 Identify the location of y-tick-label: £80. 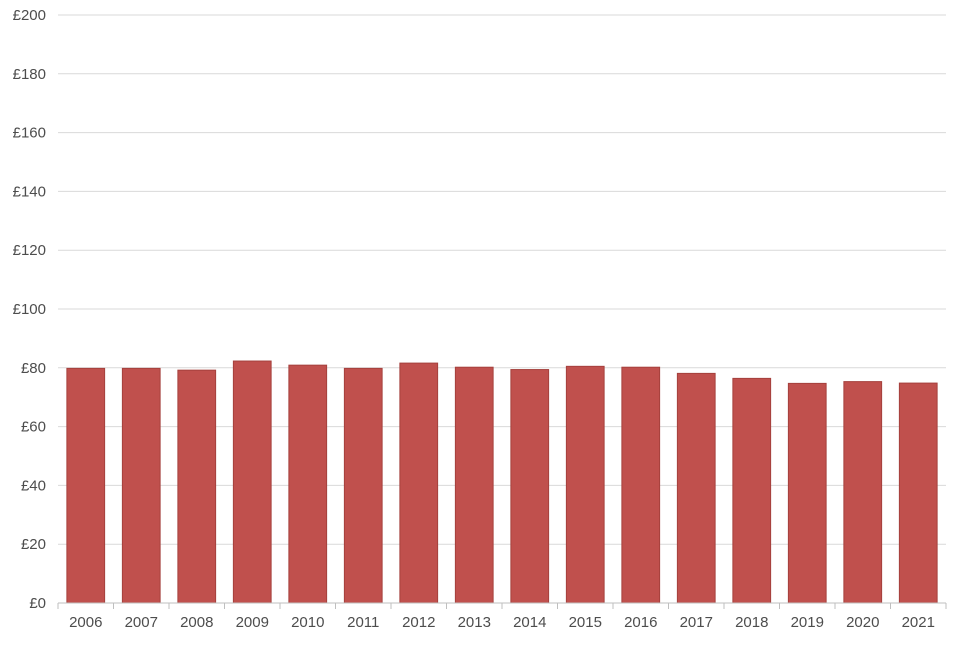
(33, 368).